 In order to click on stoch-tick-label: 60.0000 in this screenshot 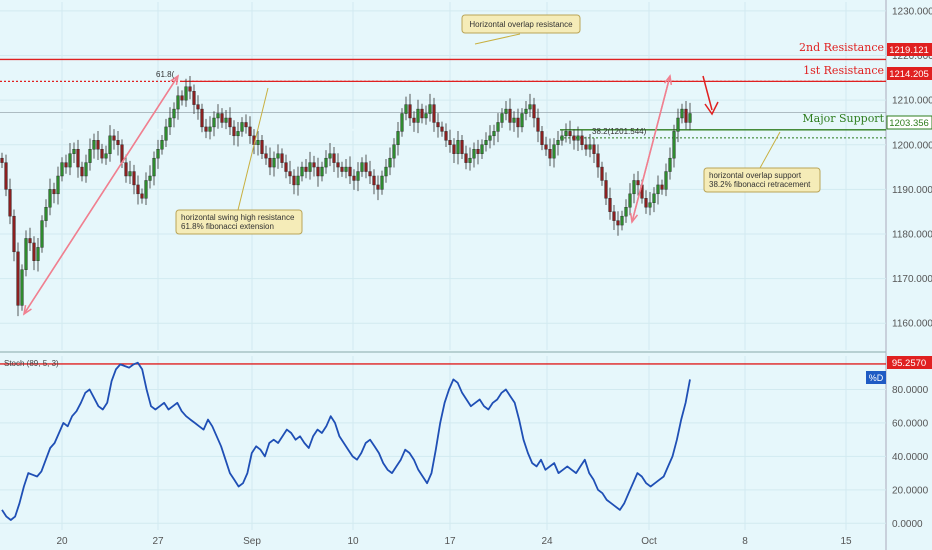, I will do `click(910, 423)`.